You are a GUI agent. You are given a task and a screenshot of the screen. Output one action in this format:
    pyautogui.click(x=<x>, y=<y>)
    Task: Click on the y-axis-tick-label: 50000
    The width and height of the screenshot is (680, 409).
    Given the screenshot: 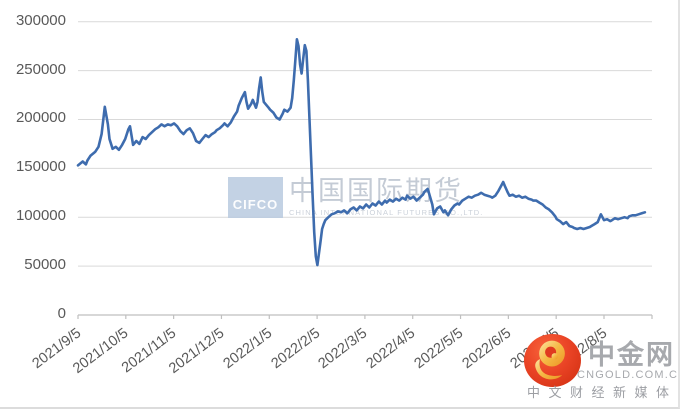 What is the action you would take?
    pyautogui.click(x=45, y=265)
    